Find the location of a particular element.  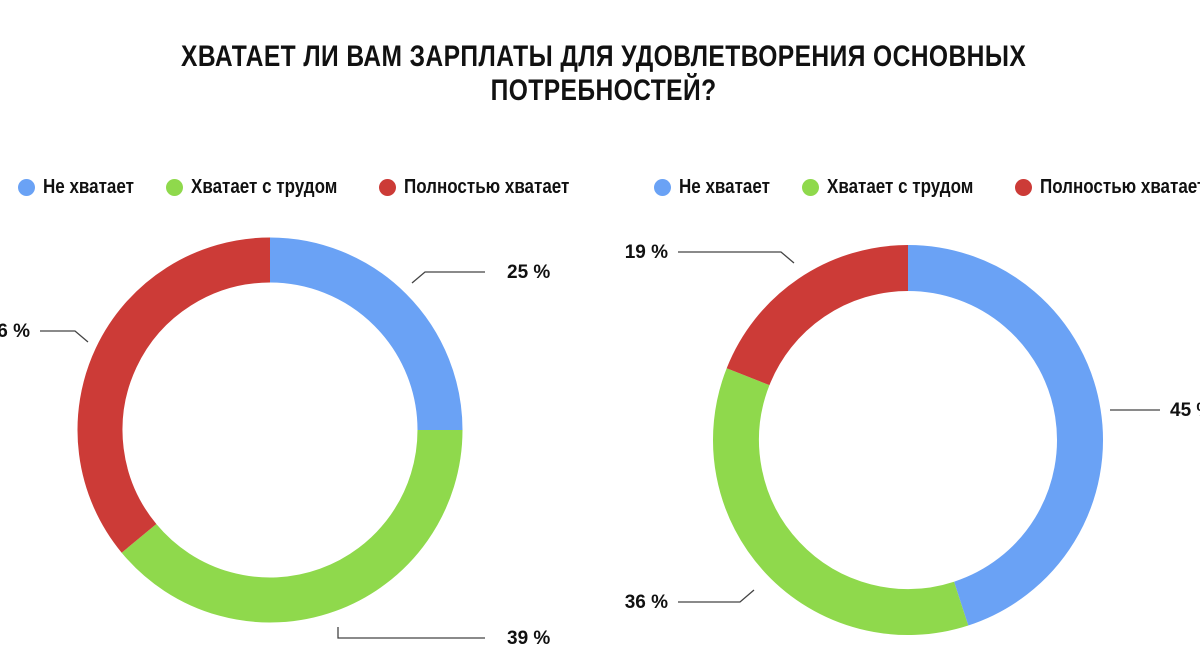

data-label: 19 % is located at coordinates (646, 252).